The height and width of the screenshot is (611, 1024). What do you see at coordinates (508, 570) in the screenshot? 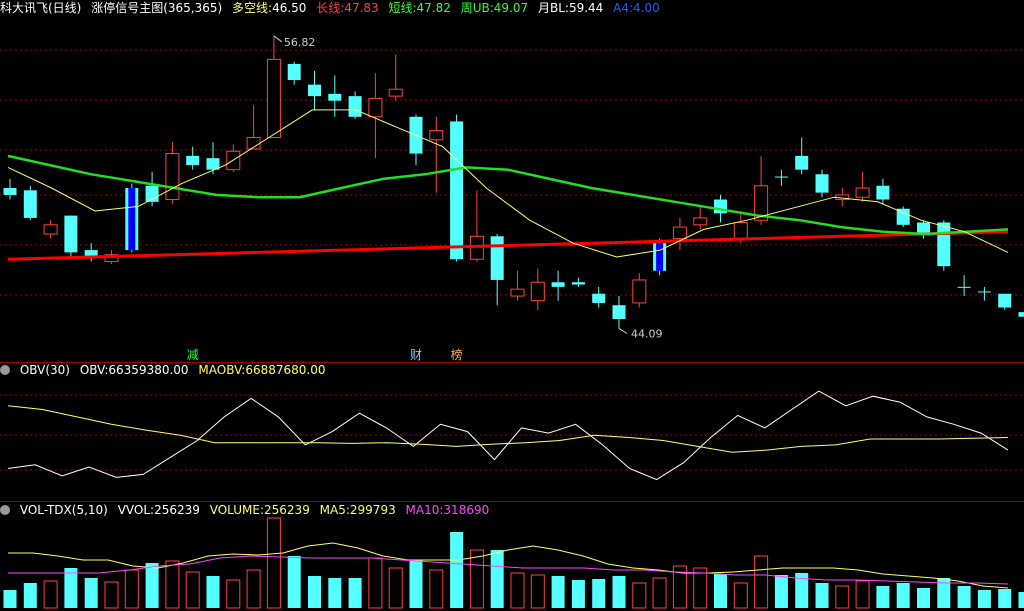
I see `vol-ma10-line` at bounding box center [508, 570].